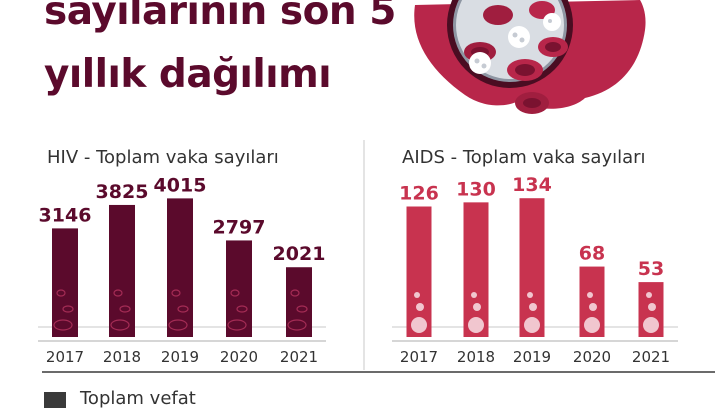 This screenshot has width=715, height=409. What do you see at coordinates (65, 357) in the screenshot?
I see `hiv-year-label: 2017` at bounding box center [65, 357].